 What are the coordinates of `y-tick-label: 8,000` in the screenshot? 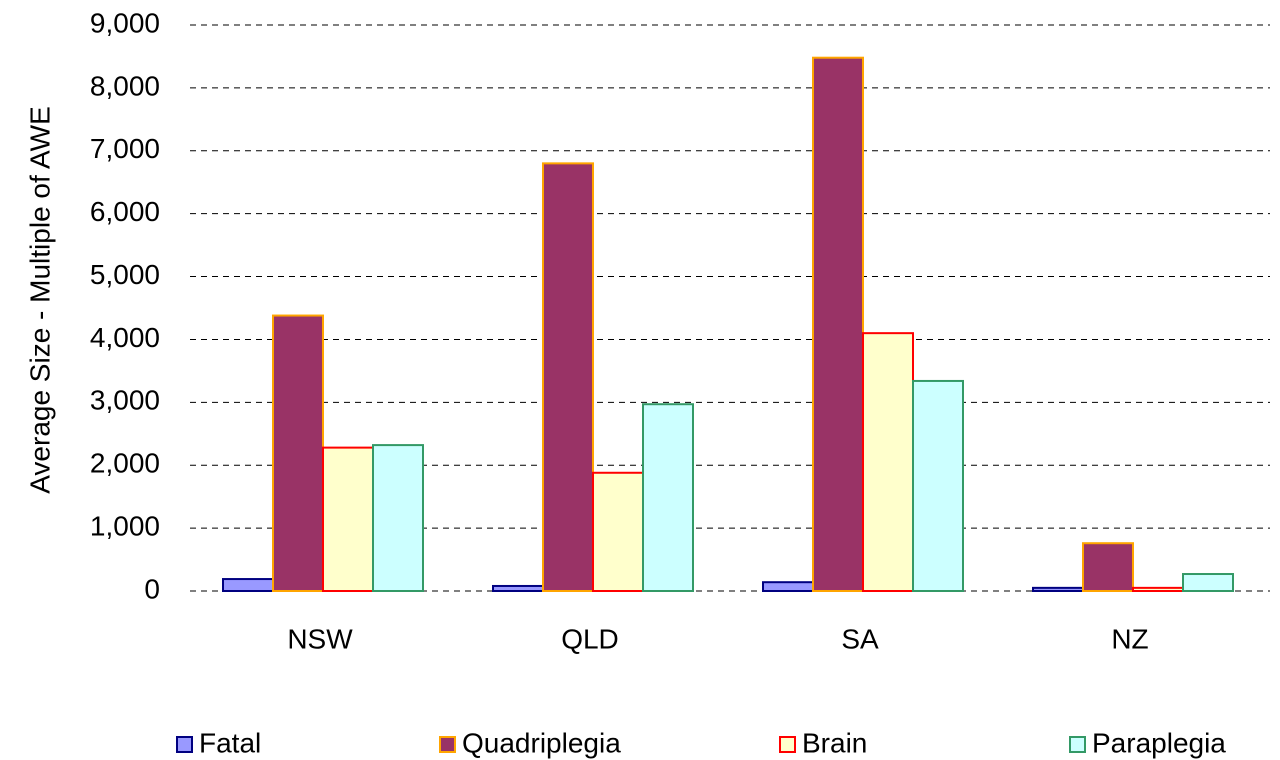 It's located at (125, 85).